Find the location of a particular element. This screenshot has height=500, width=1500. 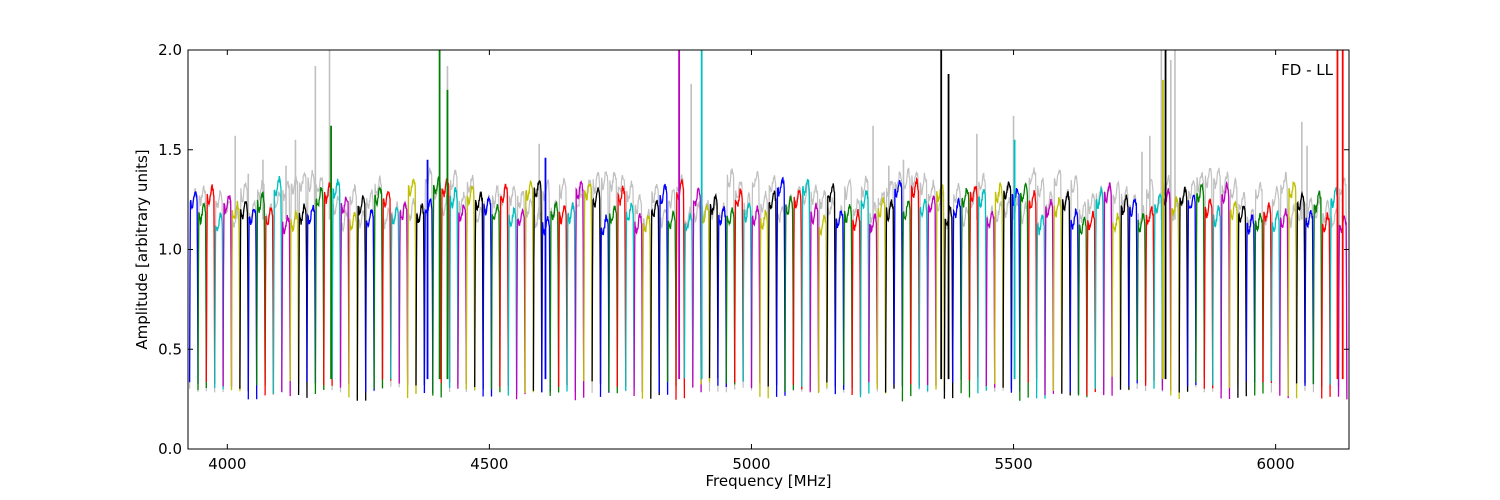

x-tick-label: 5000 is located at coordinates (751, 464).